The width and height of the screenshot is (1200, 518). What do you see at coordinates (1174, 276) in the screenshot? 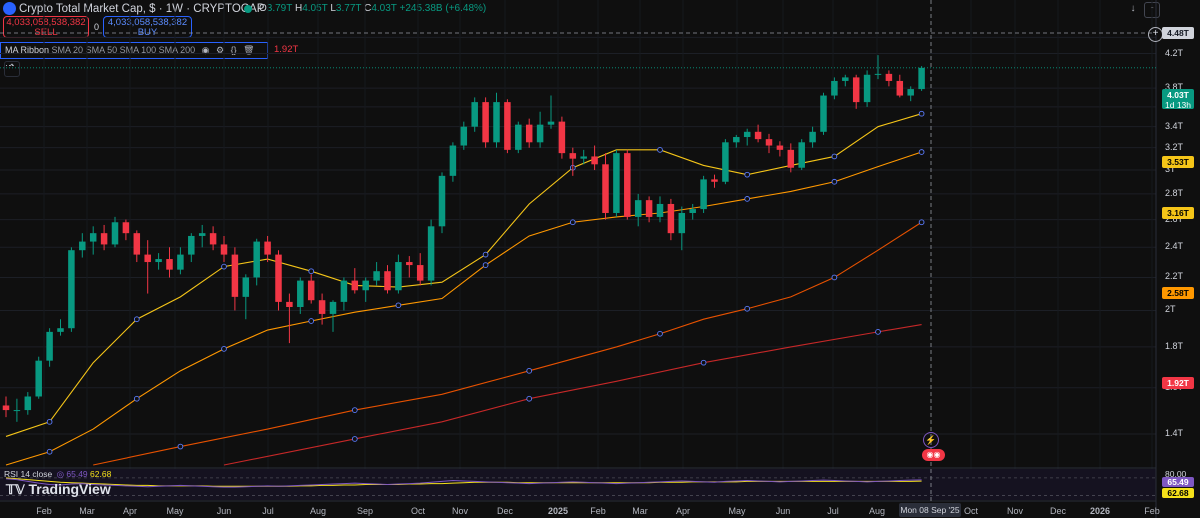
I see `price-tick-label: 2.2T` at bounding box center [1174, 276].